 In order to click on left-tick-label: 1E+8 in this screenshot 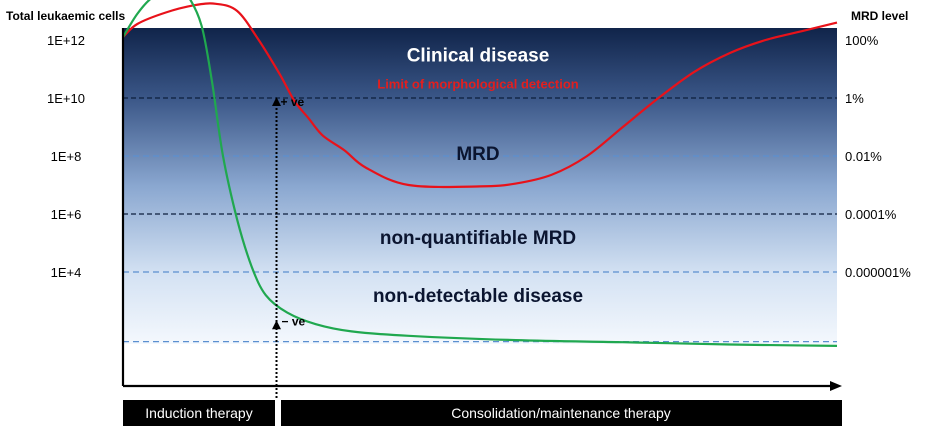, I will do `click(66, 156)`.